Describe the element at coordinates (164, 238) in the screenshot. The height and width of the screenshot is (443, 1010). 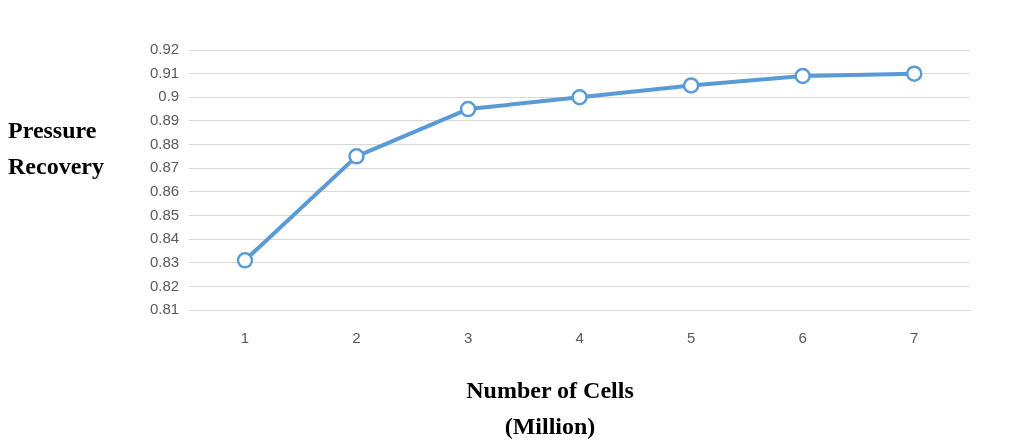
I see `y-tick-label: 0.84` at that location.